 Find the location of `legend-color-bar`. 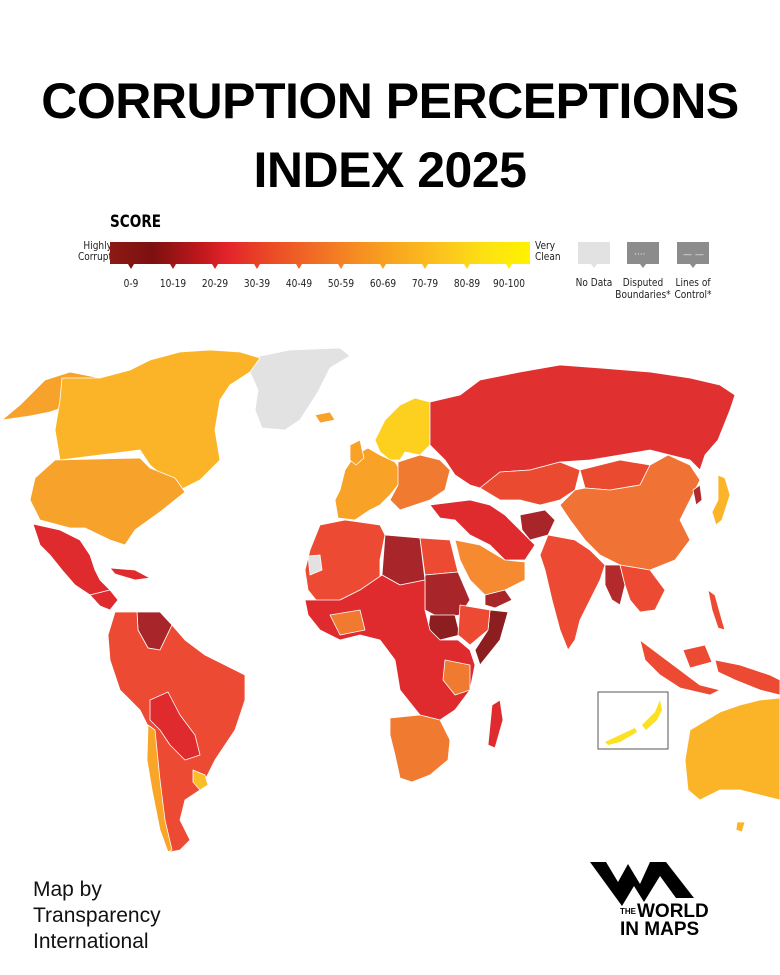

legend-color-bar is located at coordinates (320, 253).